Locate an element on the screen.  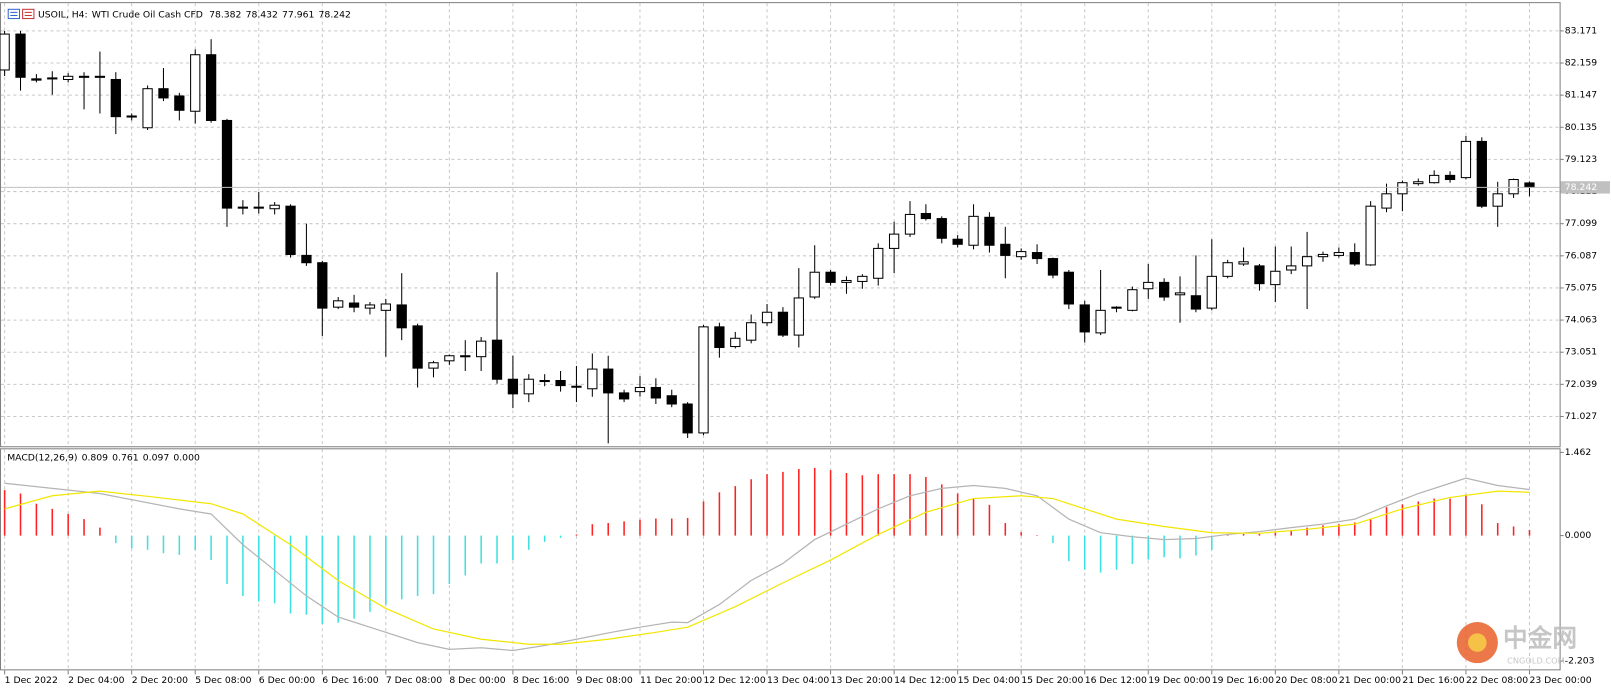
x-tick-label: 2 Dec 04:00 is located at coordinates (96, 680).